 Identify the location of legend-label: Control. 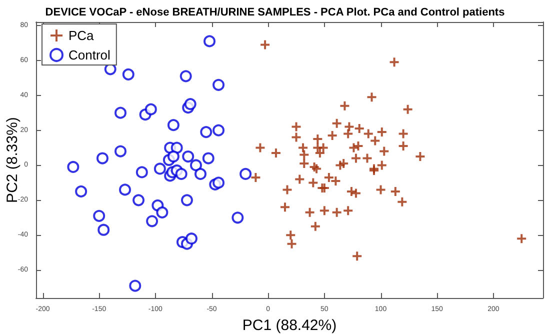
(89, 55).